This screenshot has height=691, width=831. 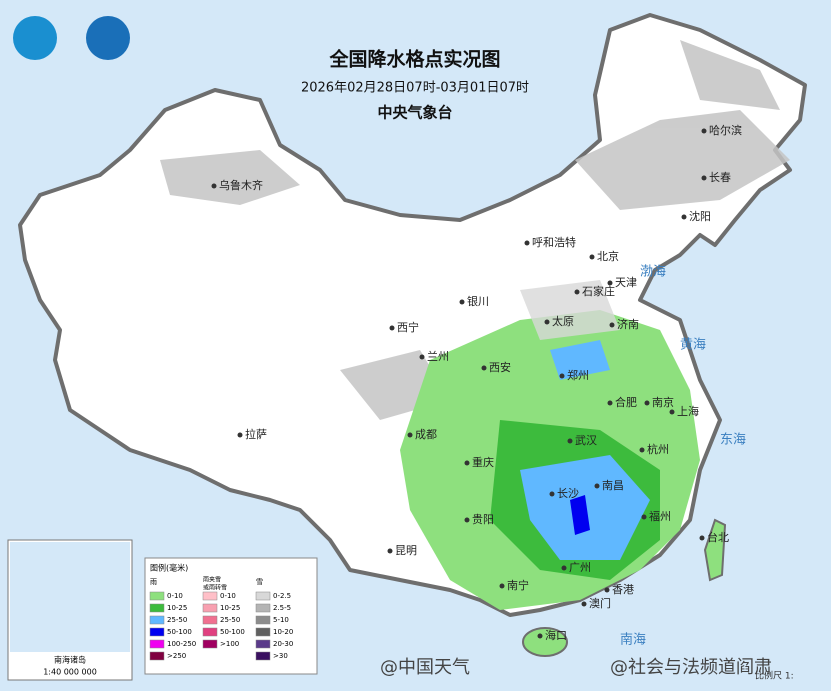 What do you see at coordinates (176, 656) in the screenshot?
I see `legend-label: >250` at bounding box center [176, 656].